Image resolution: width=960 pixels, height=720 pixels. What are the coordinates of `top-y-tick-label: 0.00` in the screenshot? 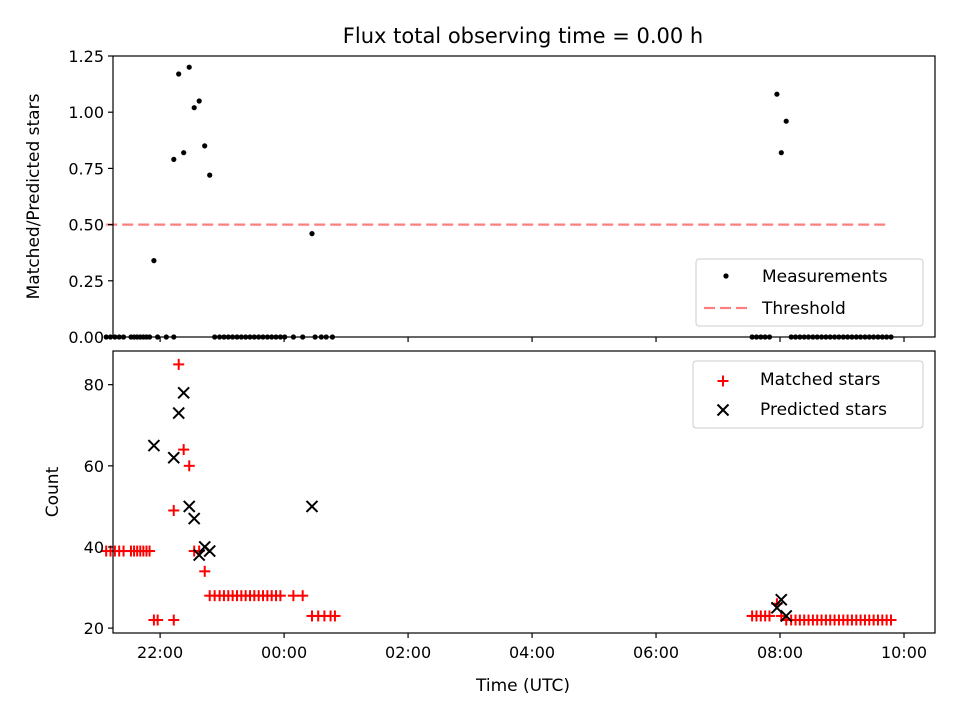 It's located at (86, 337).